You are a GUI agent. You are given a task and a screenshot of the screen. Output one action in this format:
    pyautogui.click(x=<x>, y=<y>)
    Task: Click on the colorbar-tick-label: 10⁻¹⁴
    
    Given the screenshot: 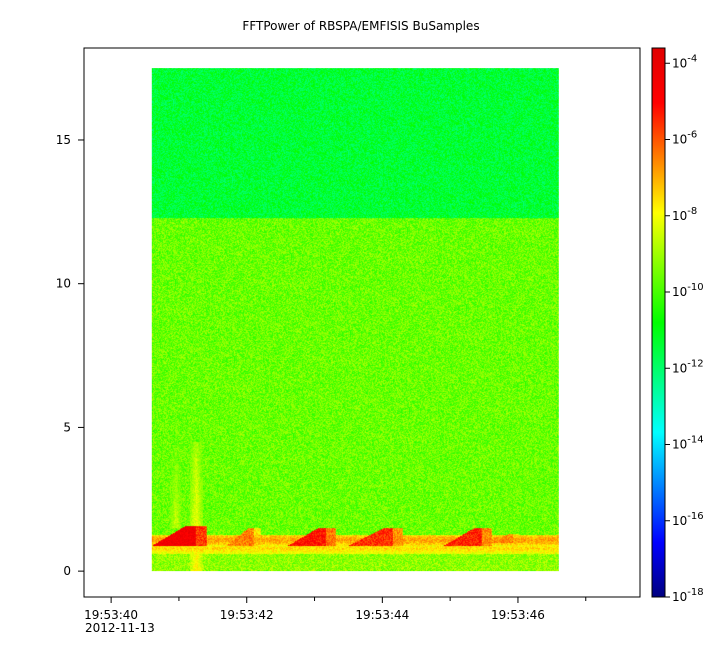 What is the action you would take?
    pyautogui.click(x=688, y=443)
    